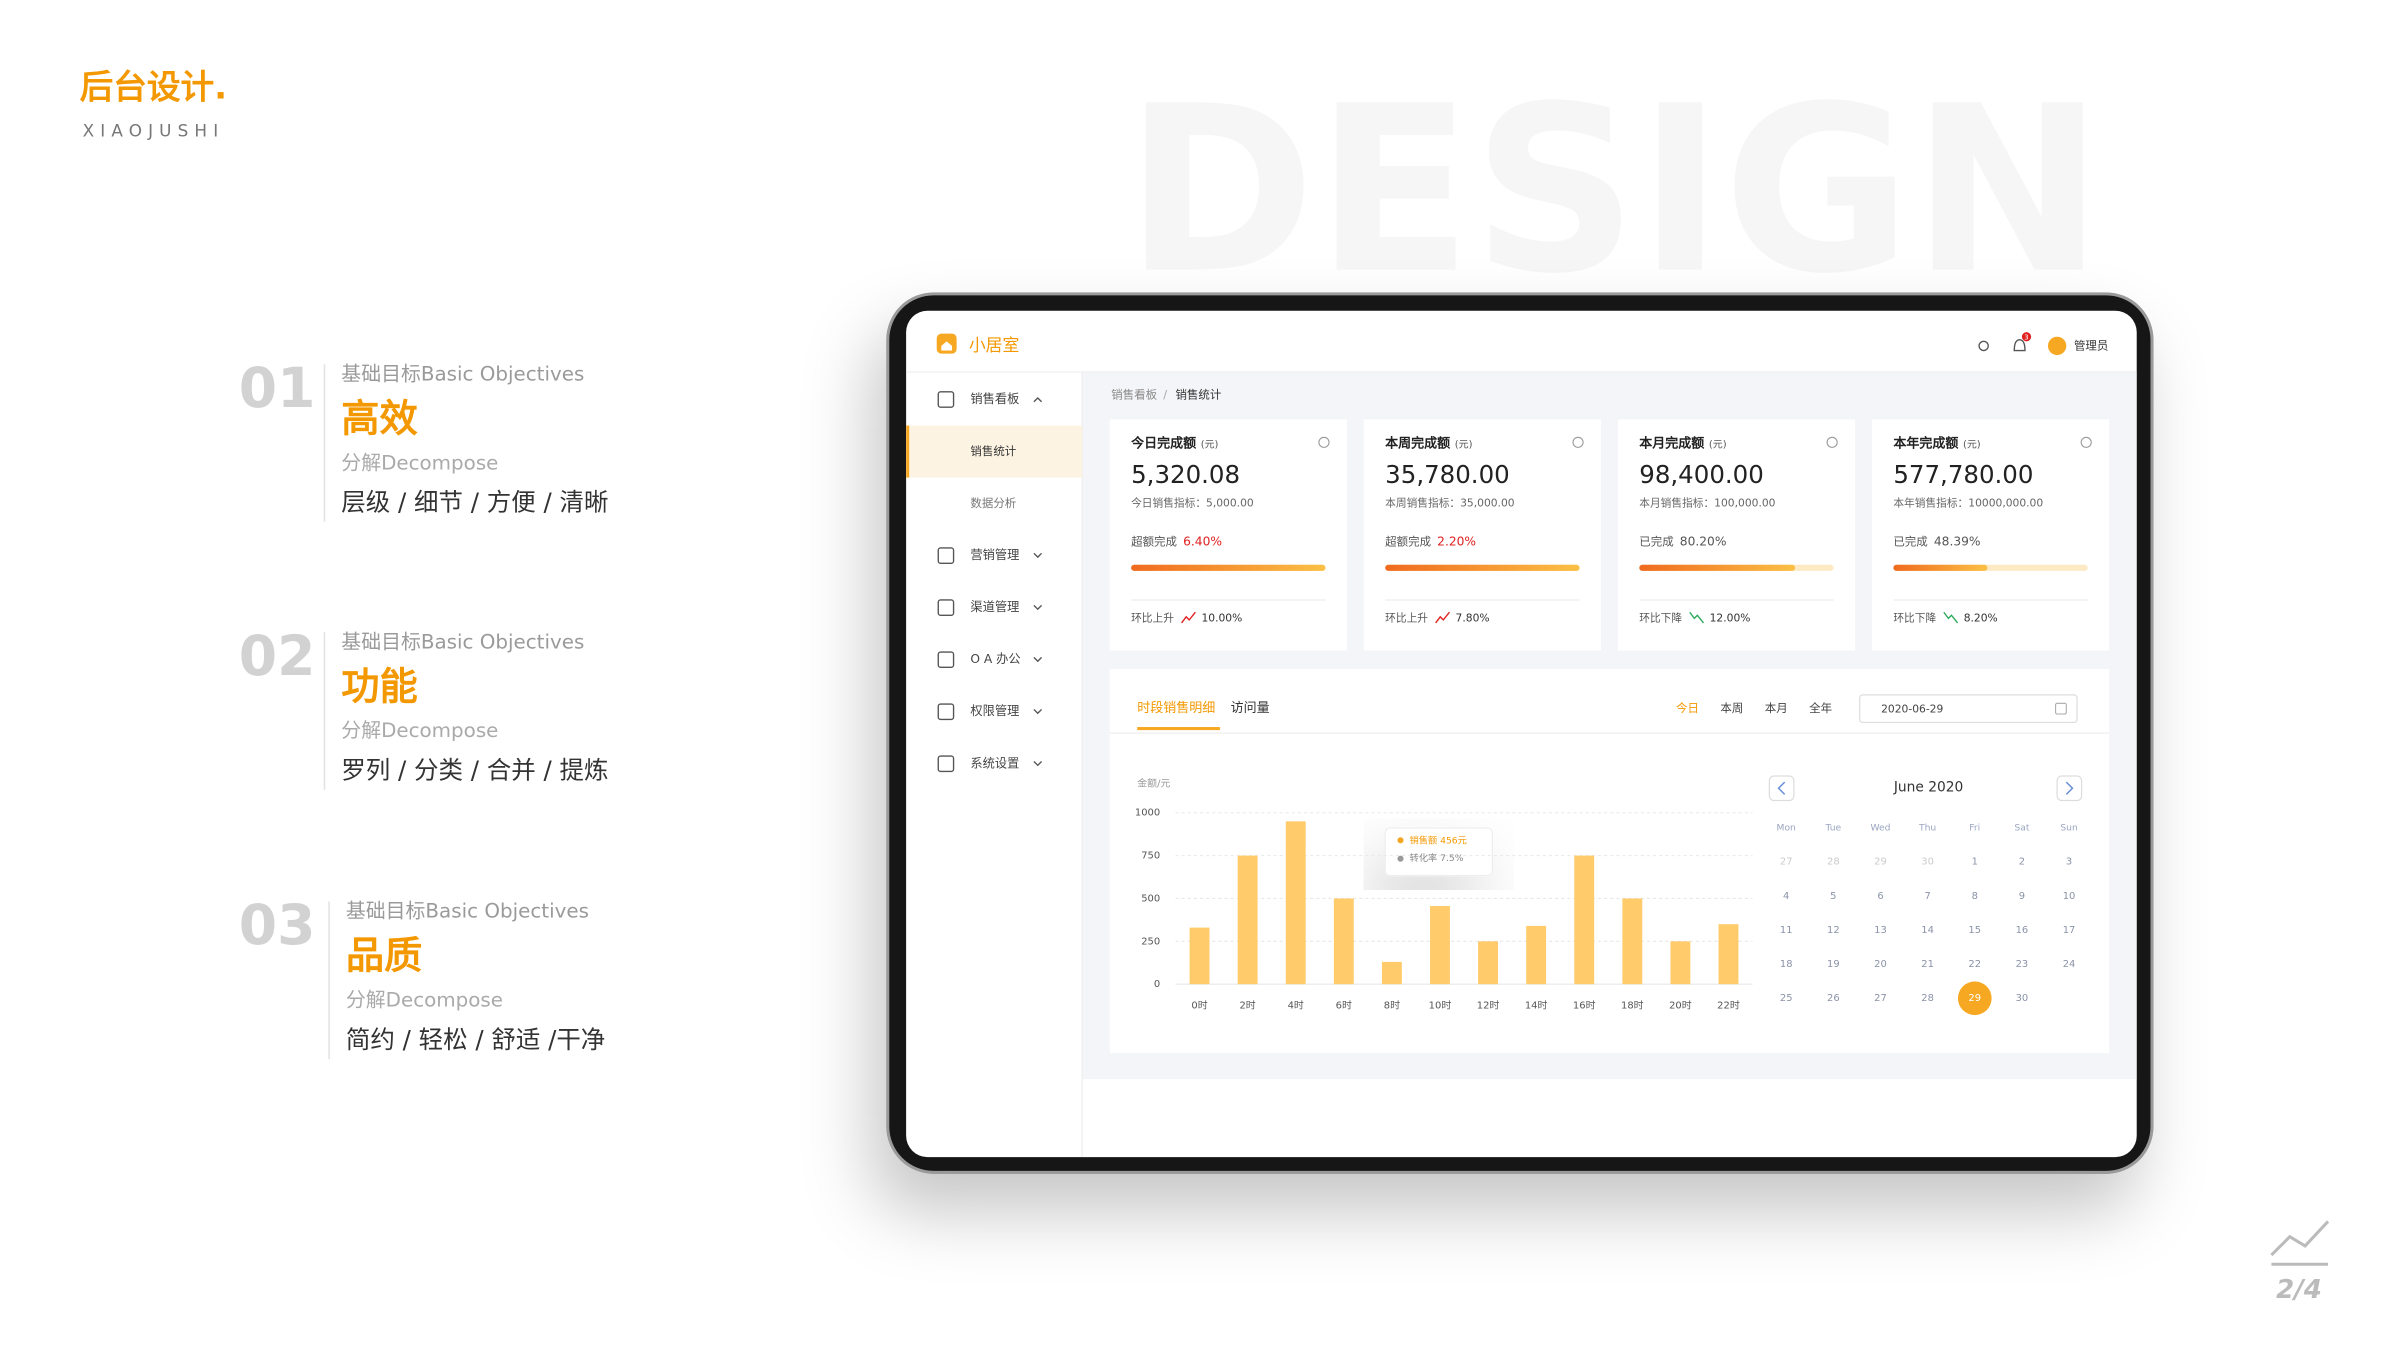  I want to click on date-value: 2020-06-29, so click(1912, 708).